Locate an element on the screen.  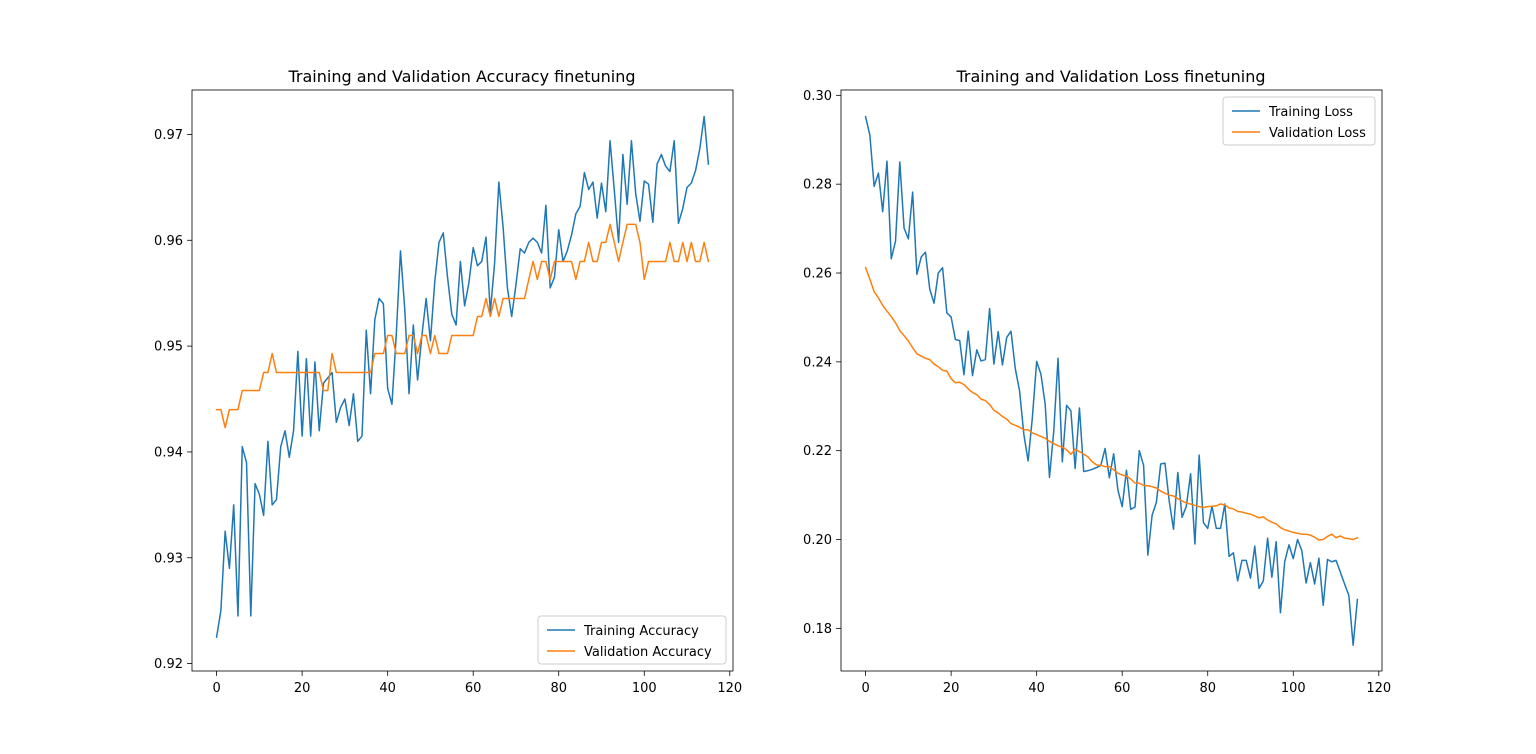
accuracy-x-tick-label: 40 is located at coordinates (387, 688).